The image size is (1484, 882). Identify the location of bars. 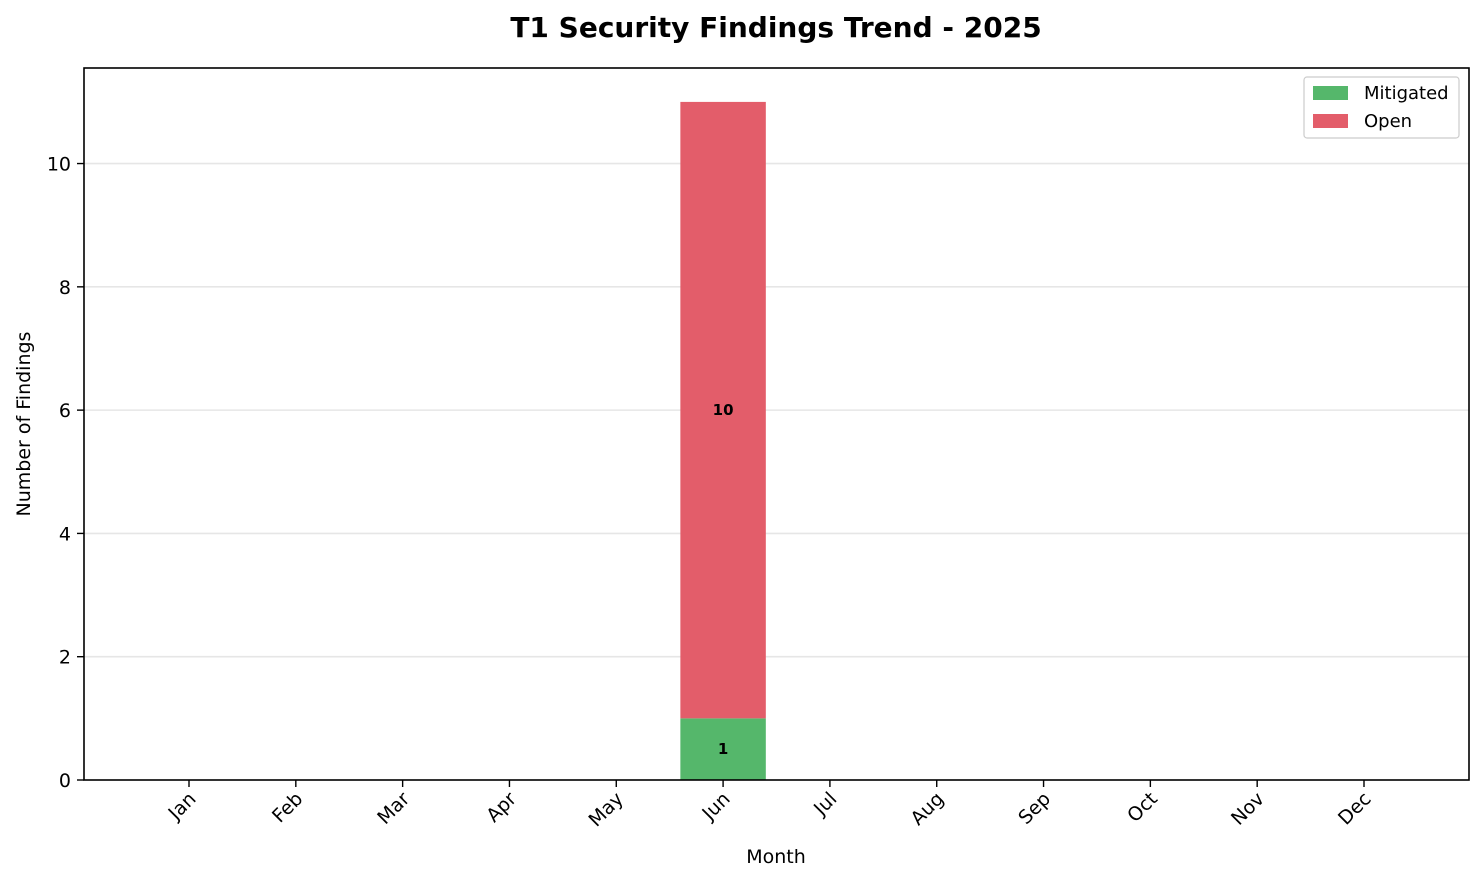
(723, 440).